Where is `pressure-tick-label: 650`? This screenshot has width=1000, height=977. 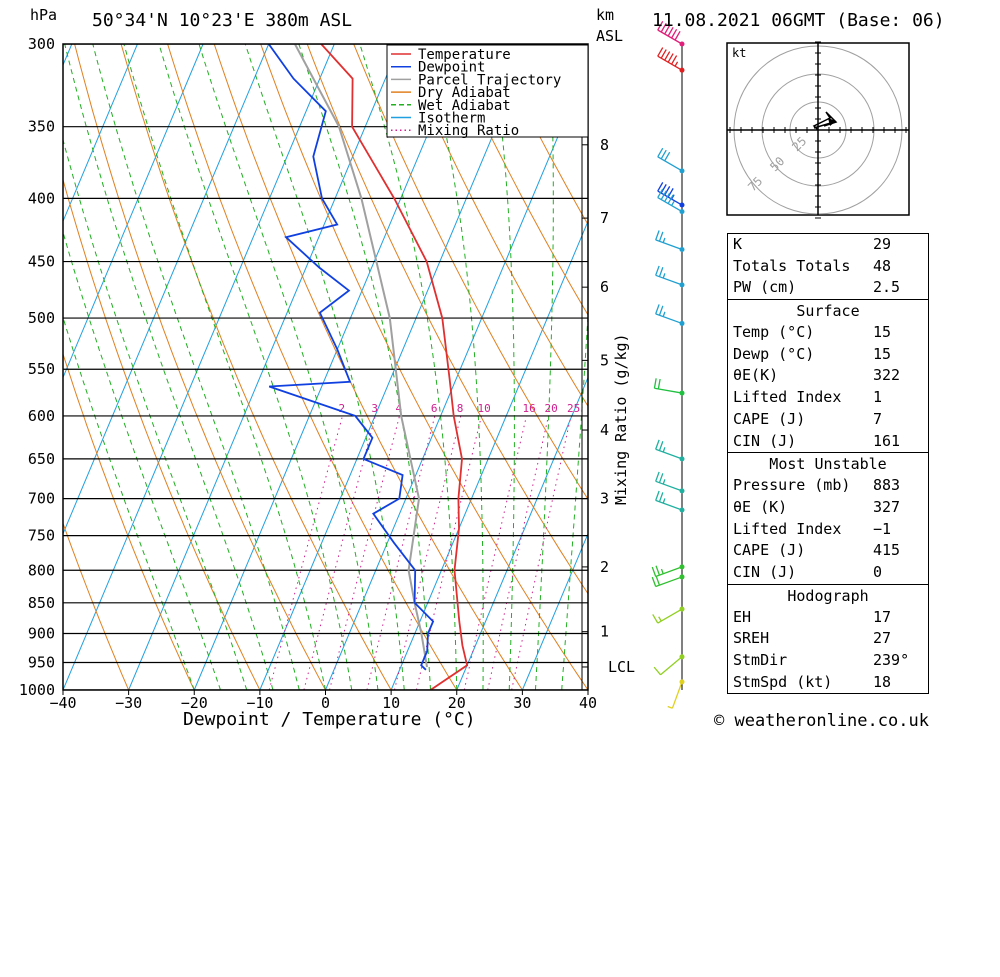 pressure-tick-label: 650 is located at coordinates (41, 459).